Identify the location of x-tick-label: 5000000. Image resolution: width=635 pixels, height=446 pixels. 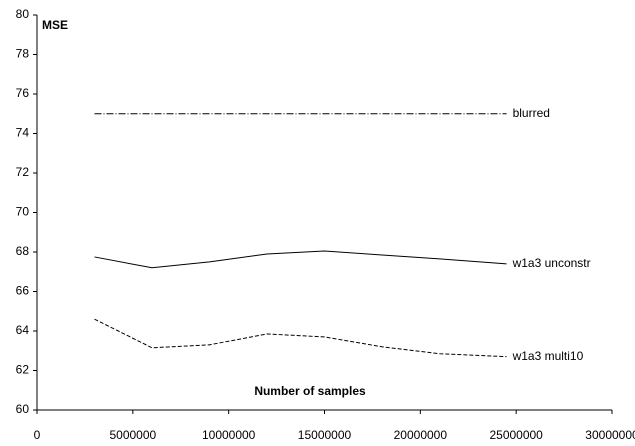
(132, 435).